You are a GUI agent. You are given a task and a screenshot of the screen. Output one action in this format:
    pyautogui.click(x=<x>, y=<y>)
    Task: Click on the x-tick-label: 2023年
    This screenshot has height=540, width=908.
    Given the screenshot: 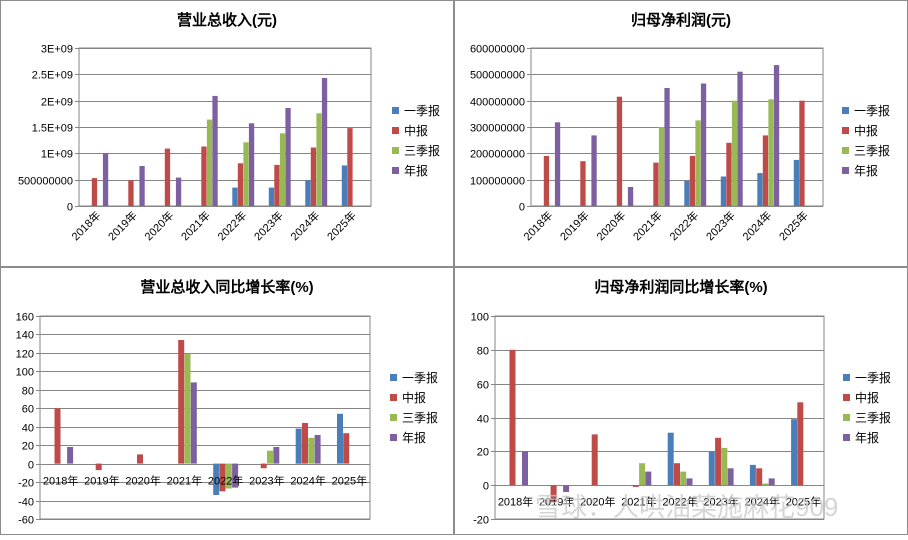 What is the action you would take?
    pyautogui.click(x=266, y=481)
    